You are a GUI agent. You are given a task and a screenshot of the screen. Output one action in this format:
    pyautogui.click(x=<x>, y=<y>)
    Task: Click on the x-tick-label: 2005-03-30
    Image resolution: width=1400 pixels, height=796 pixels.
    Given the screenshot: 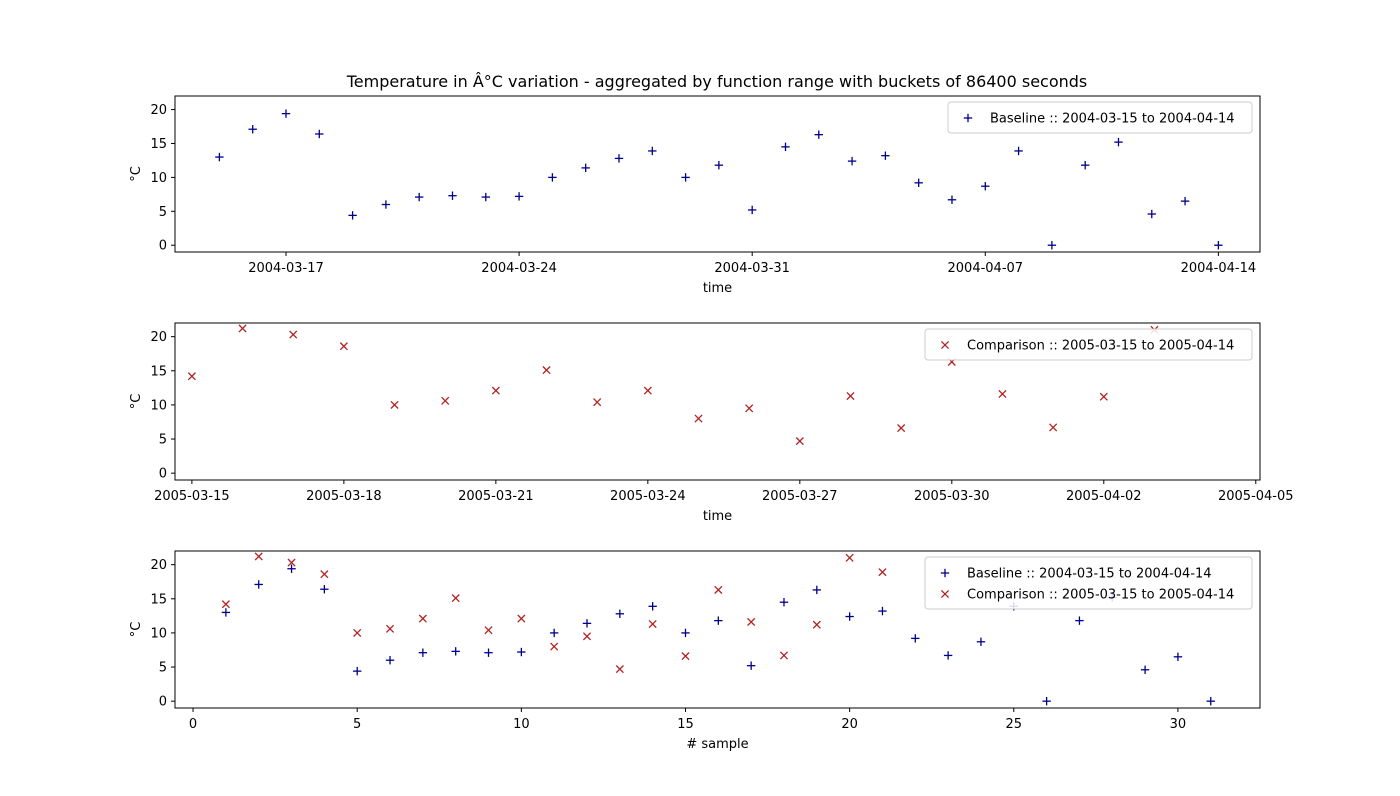 What is the action you would take?
    pyautogui.click(x=952, y=496)
    